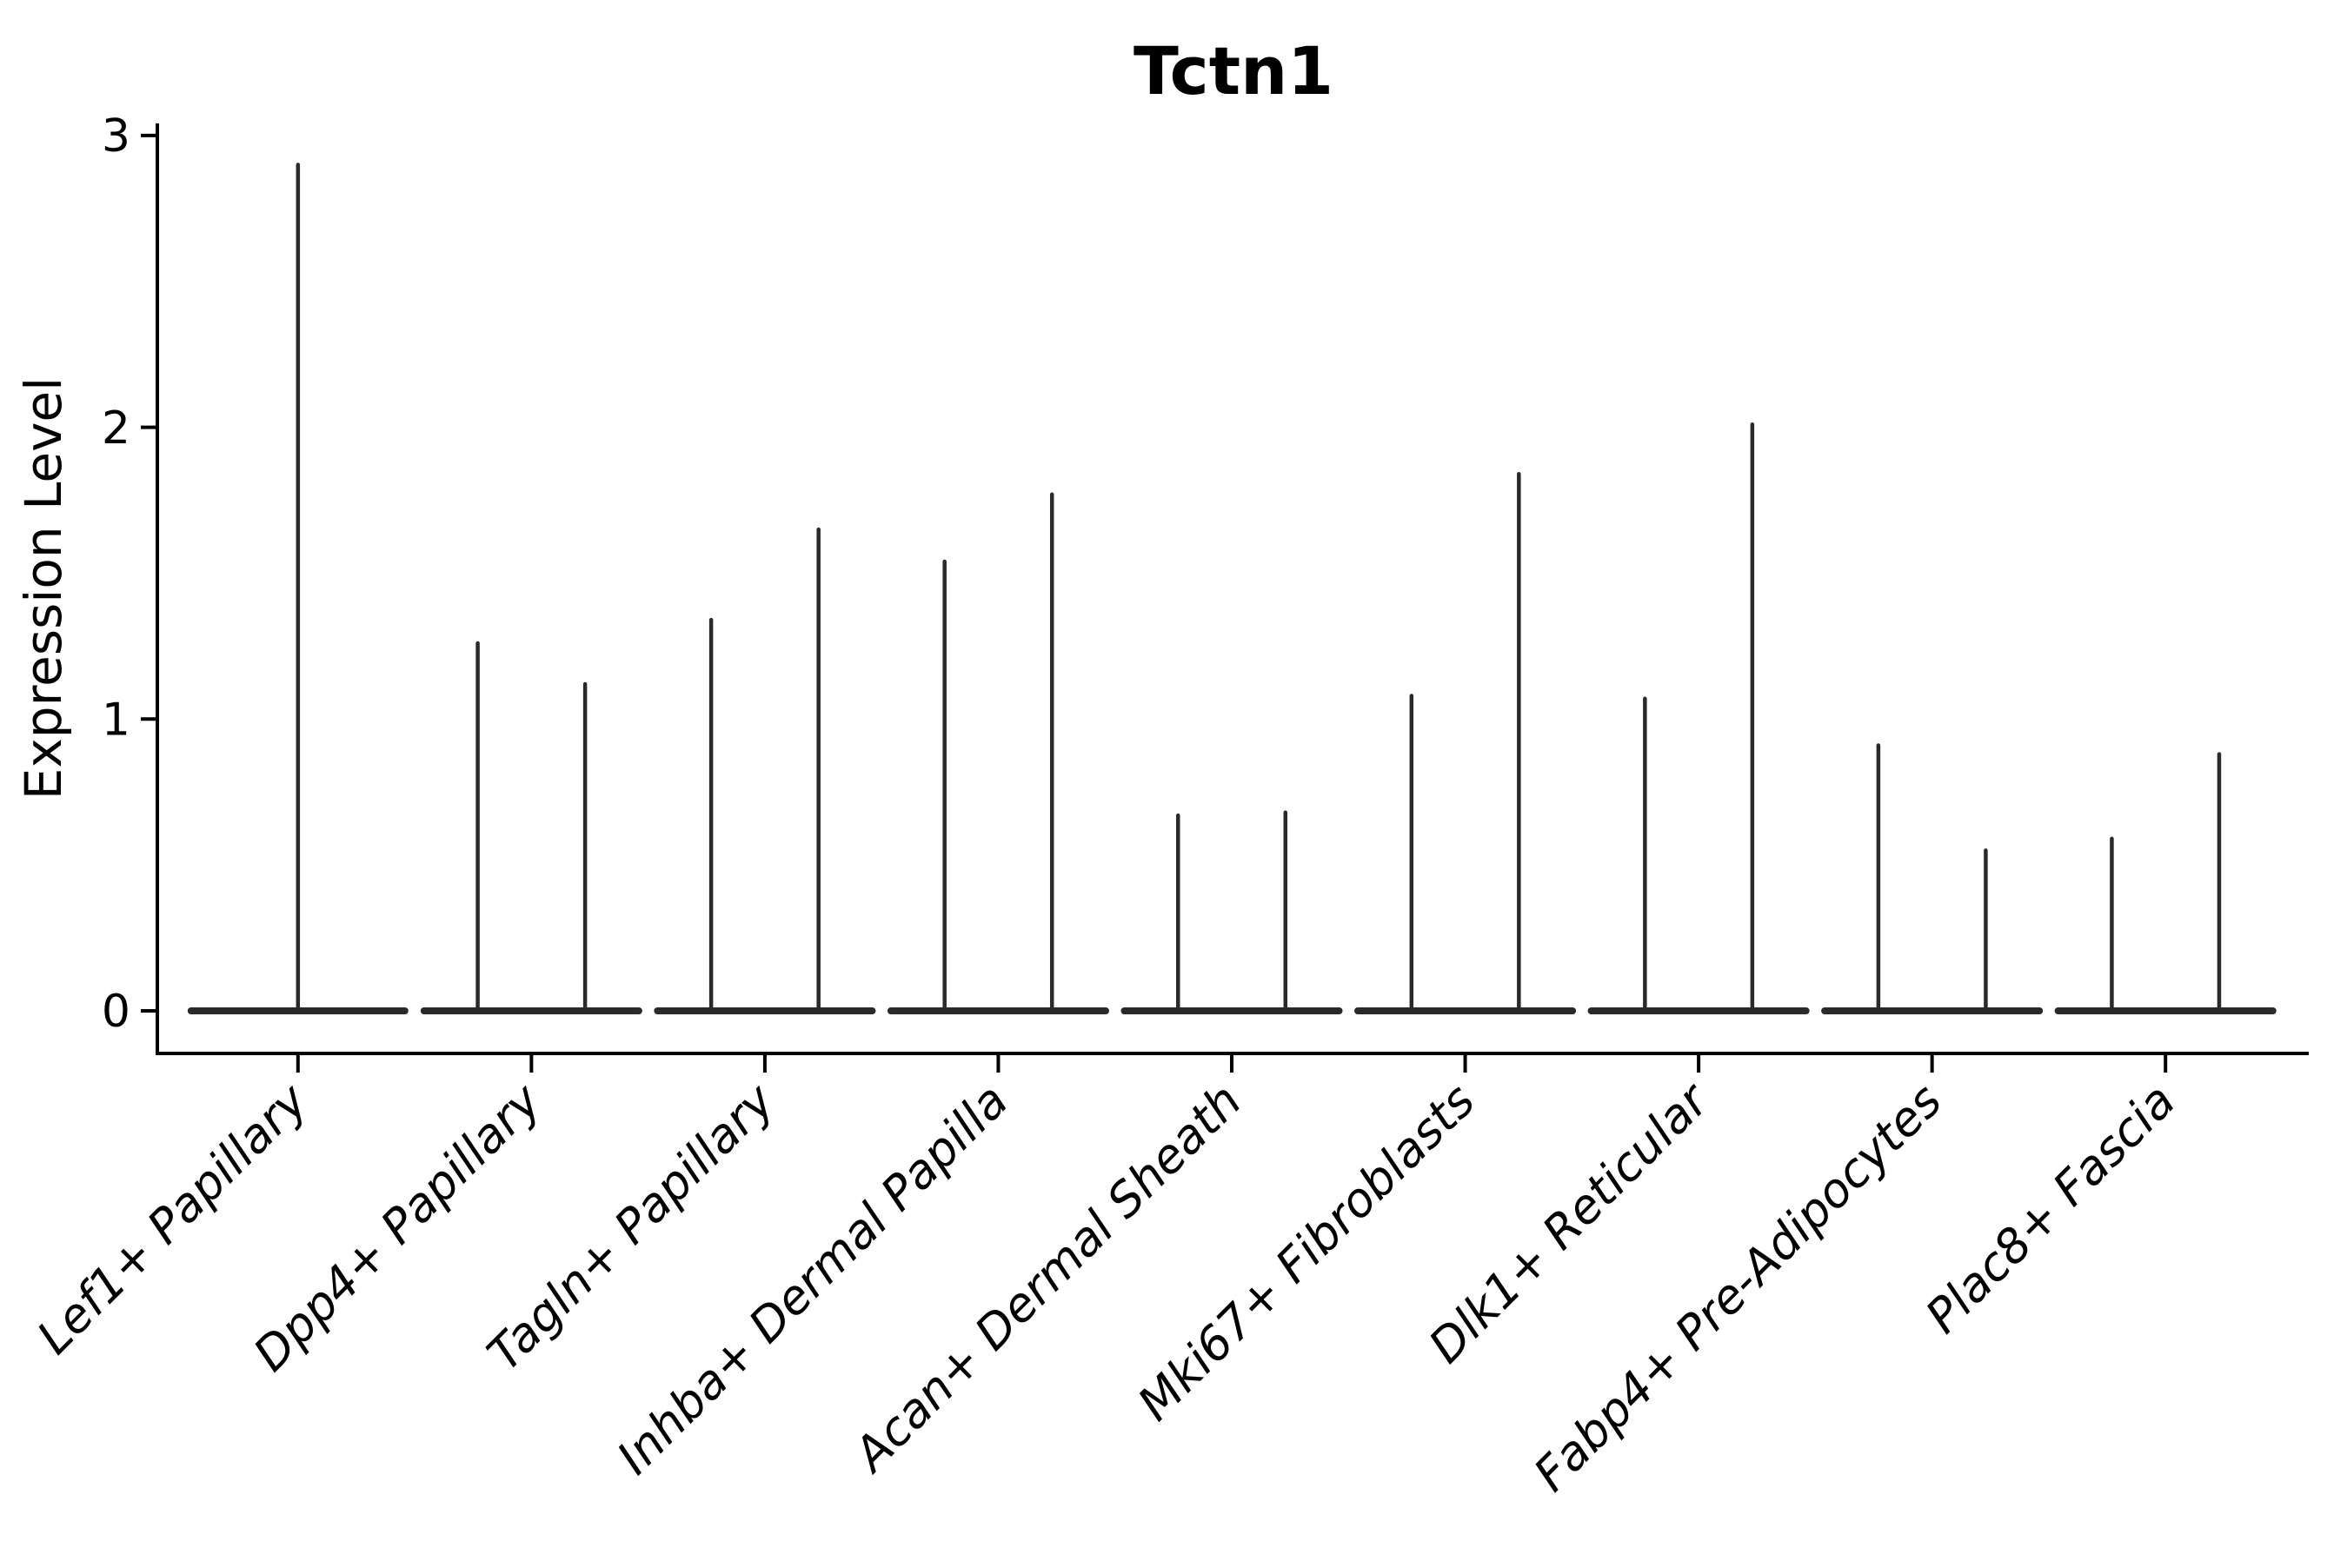 Image resolution: width=2347 pixels, height=1568 pixels. I want to click on chart-title: Tctn1, so click(1233, 71).